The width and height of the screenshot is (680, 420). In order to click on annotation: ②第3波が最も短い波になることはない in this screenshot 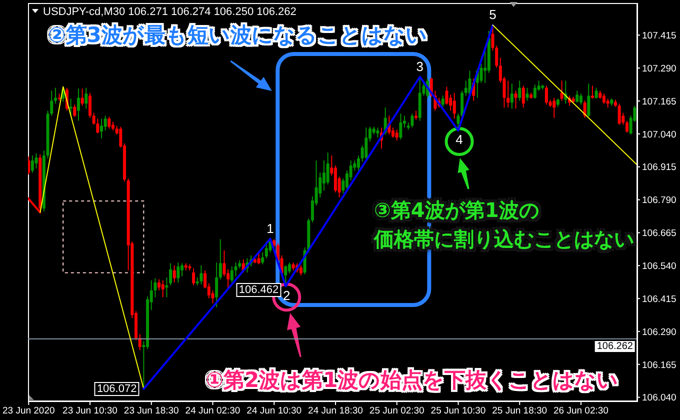, I will do `click(238, 35)`.